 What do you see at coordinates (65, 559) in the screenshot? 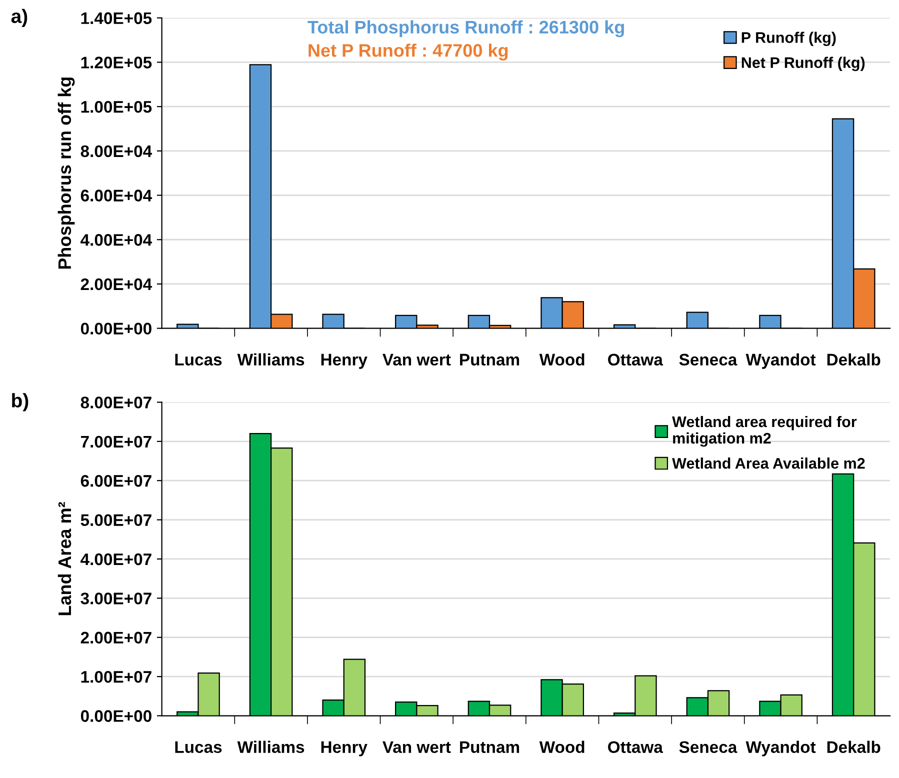
I see `y-axis-title: Land Area m²` at bounding box center [65, 559].